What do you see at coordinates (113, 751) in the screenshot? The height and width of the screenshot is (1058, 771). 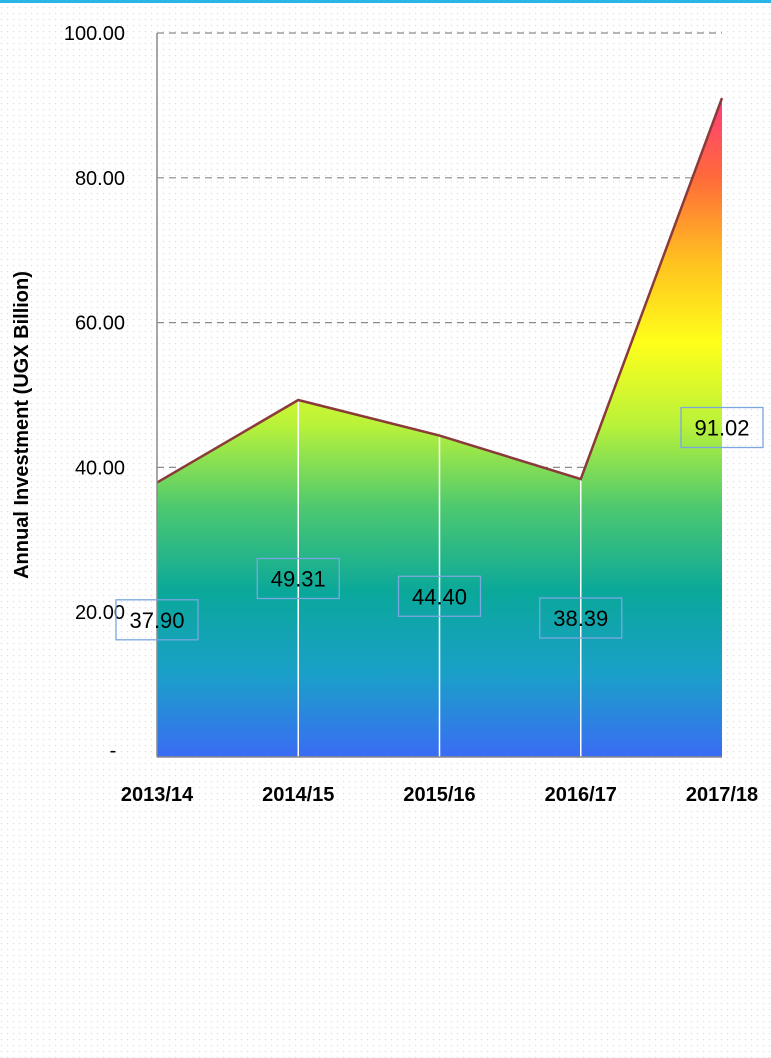 I see `y-tick-label: -` at bounding box center [113, 751].